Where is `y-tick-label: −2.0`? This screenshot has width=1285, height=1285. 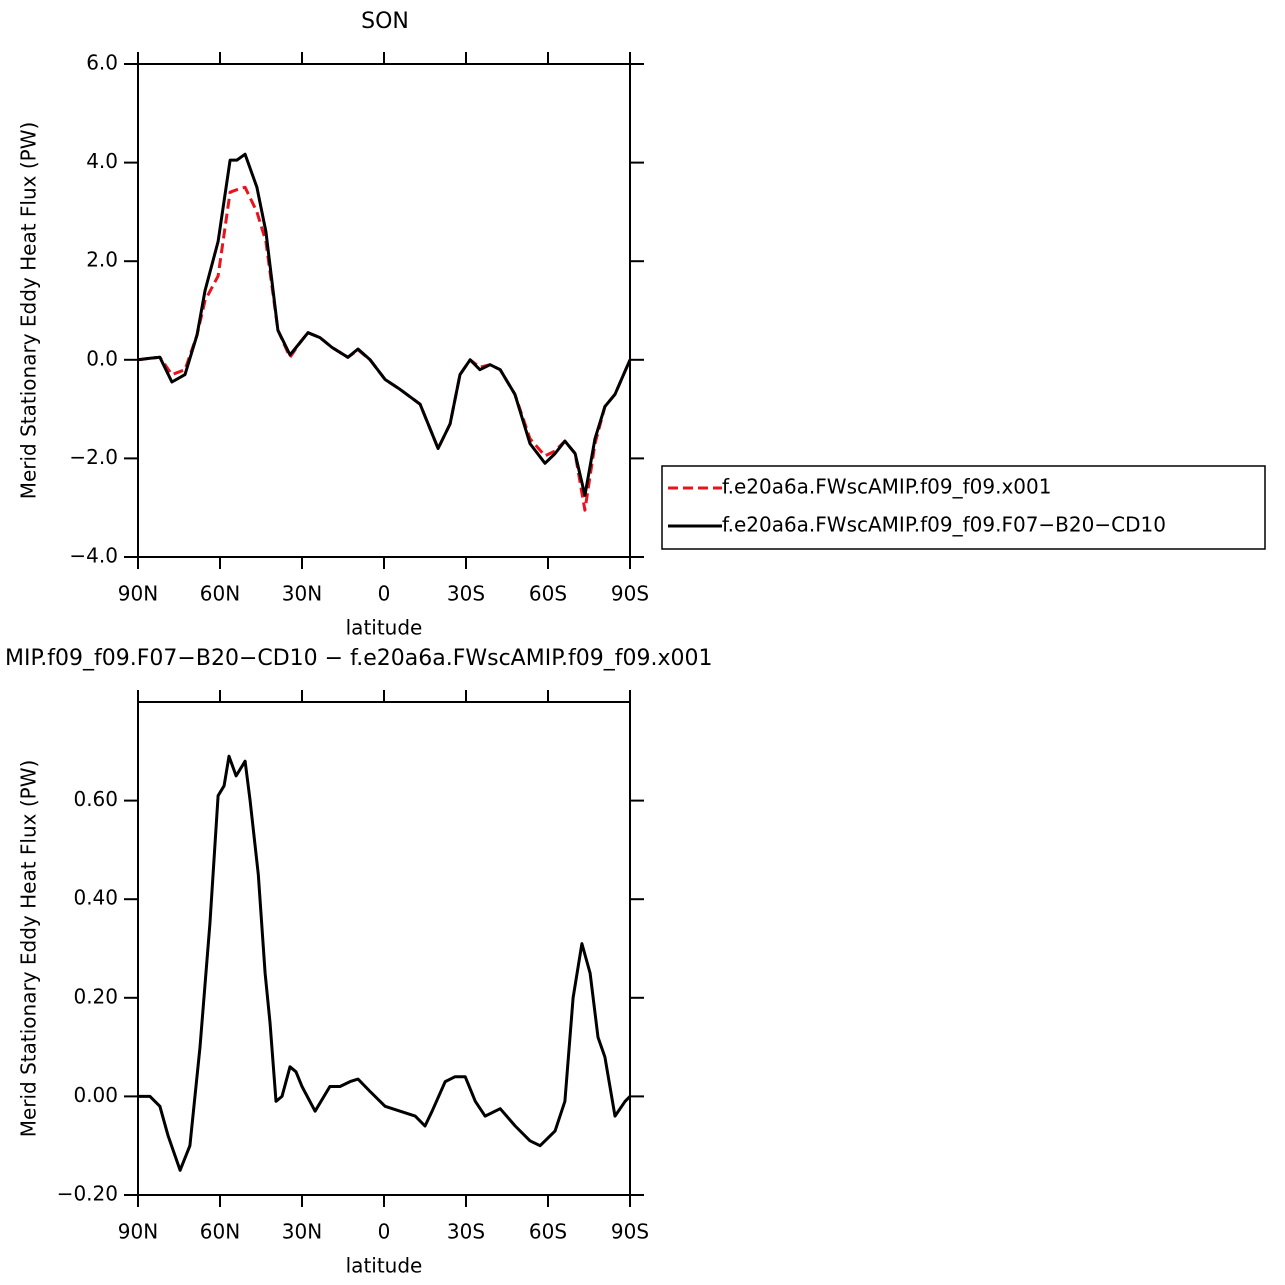 y-tick-label: −2.0 is located at coordinates (93, 457).